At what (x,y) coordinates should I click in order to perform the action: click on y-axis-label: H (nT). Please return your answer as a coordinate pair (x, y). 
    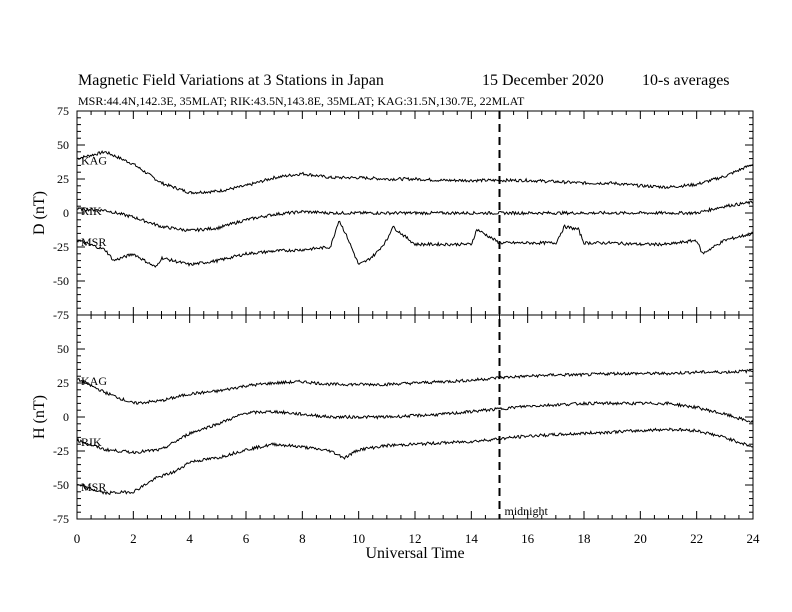
    Looking at the image, I should click on (39, 417).